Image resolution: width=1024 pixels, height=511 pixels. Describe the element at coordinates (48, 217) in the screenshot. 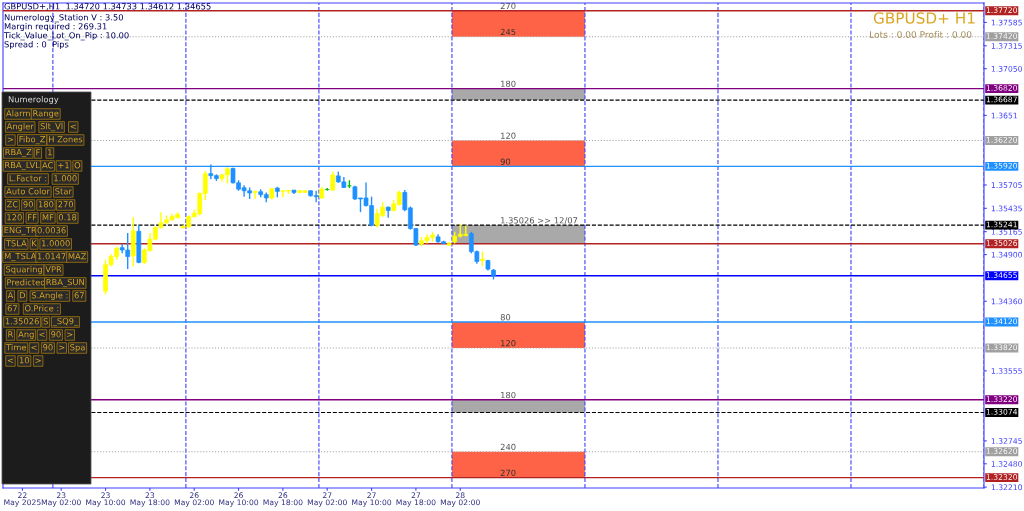

I see `annotation: MF` at that location.